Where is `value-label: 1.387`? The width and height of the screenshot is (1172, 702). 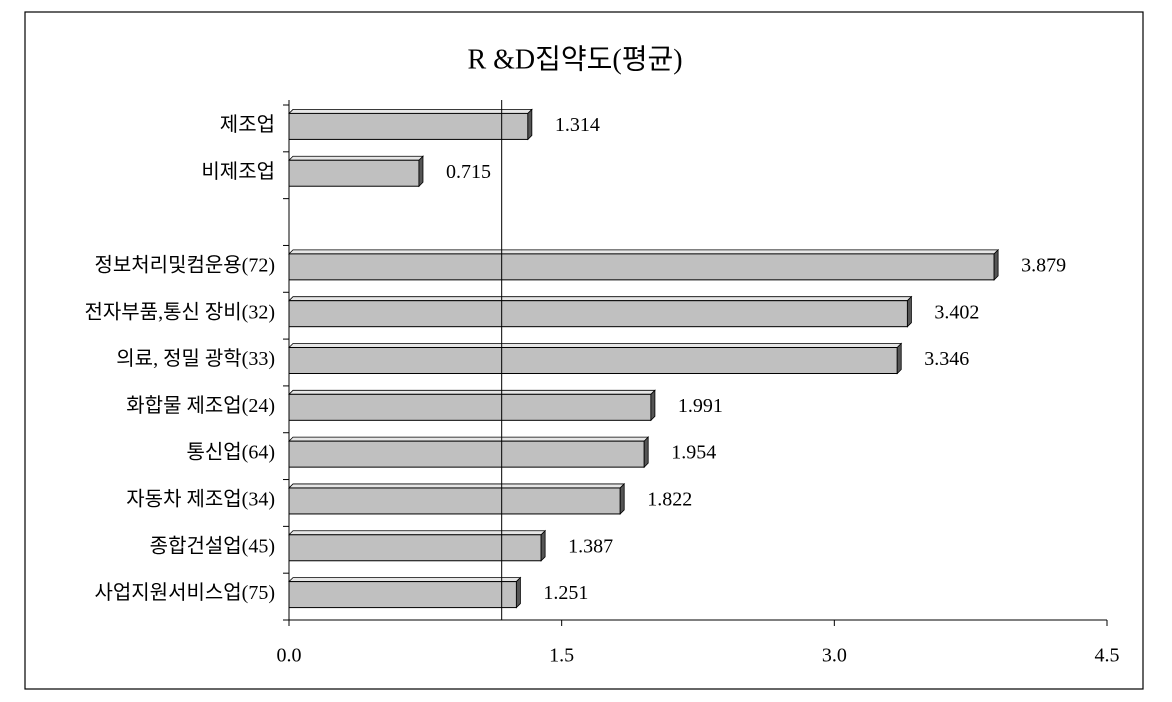
value-label: 1.387 is located at coordinates (590, 546).